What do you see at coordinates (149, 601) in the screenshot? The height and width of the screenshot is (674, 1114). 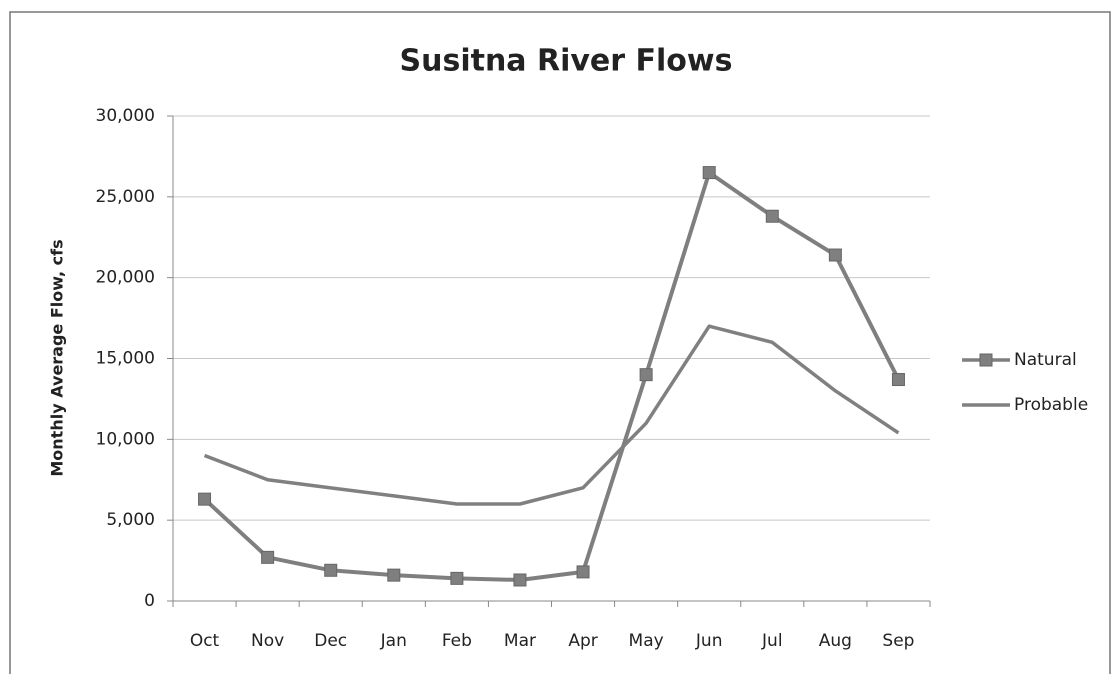 I see `y-tick-label: 0` at bounding box center [149, 601].